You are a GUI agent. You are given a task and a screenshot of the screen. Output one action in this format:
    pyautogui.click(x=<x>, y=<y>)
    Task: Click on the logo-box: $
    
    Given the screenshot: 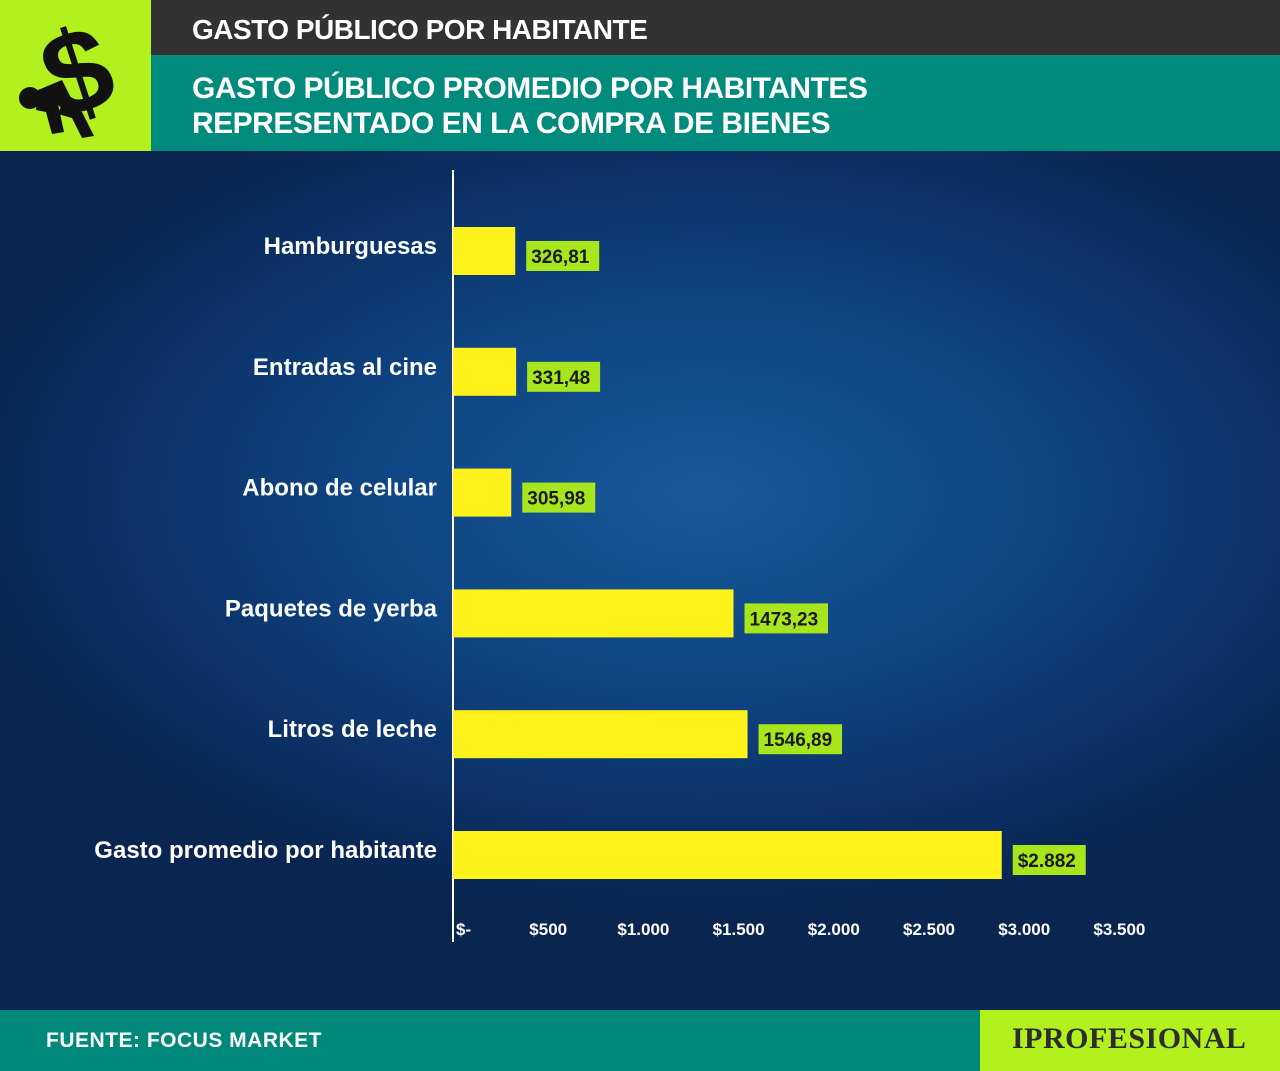 What is the action you would take?
    pyautogui.click(x=75, y=75)
    